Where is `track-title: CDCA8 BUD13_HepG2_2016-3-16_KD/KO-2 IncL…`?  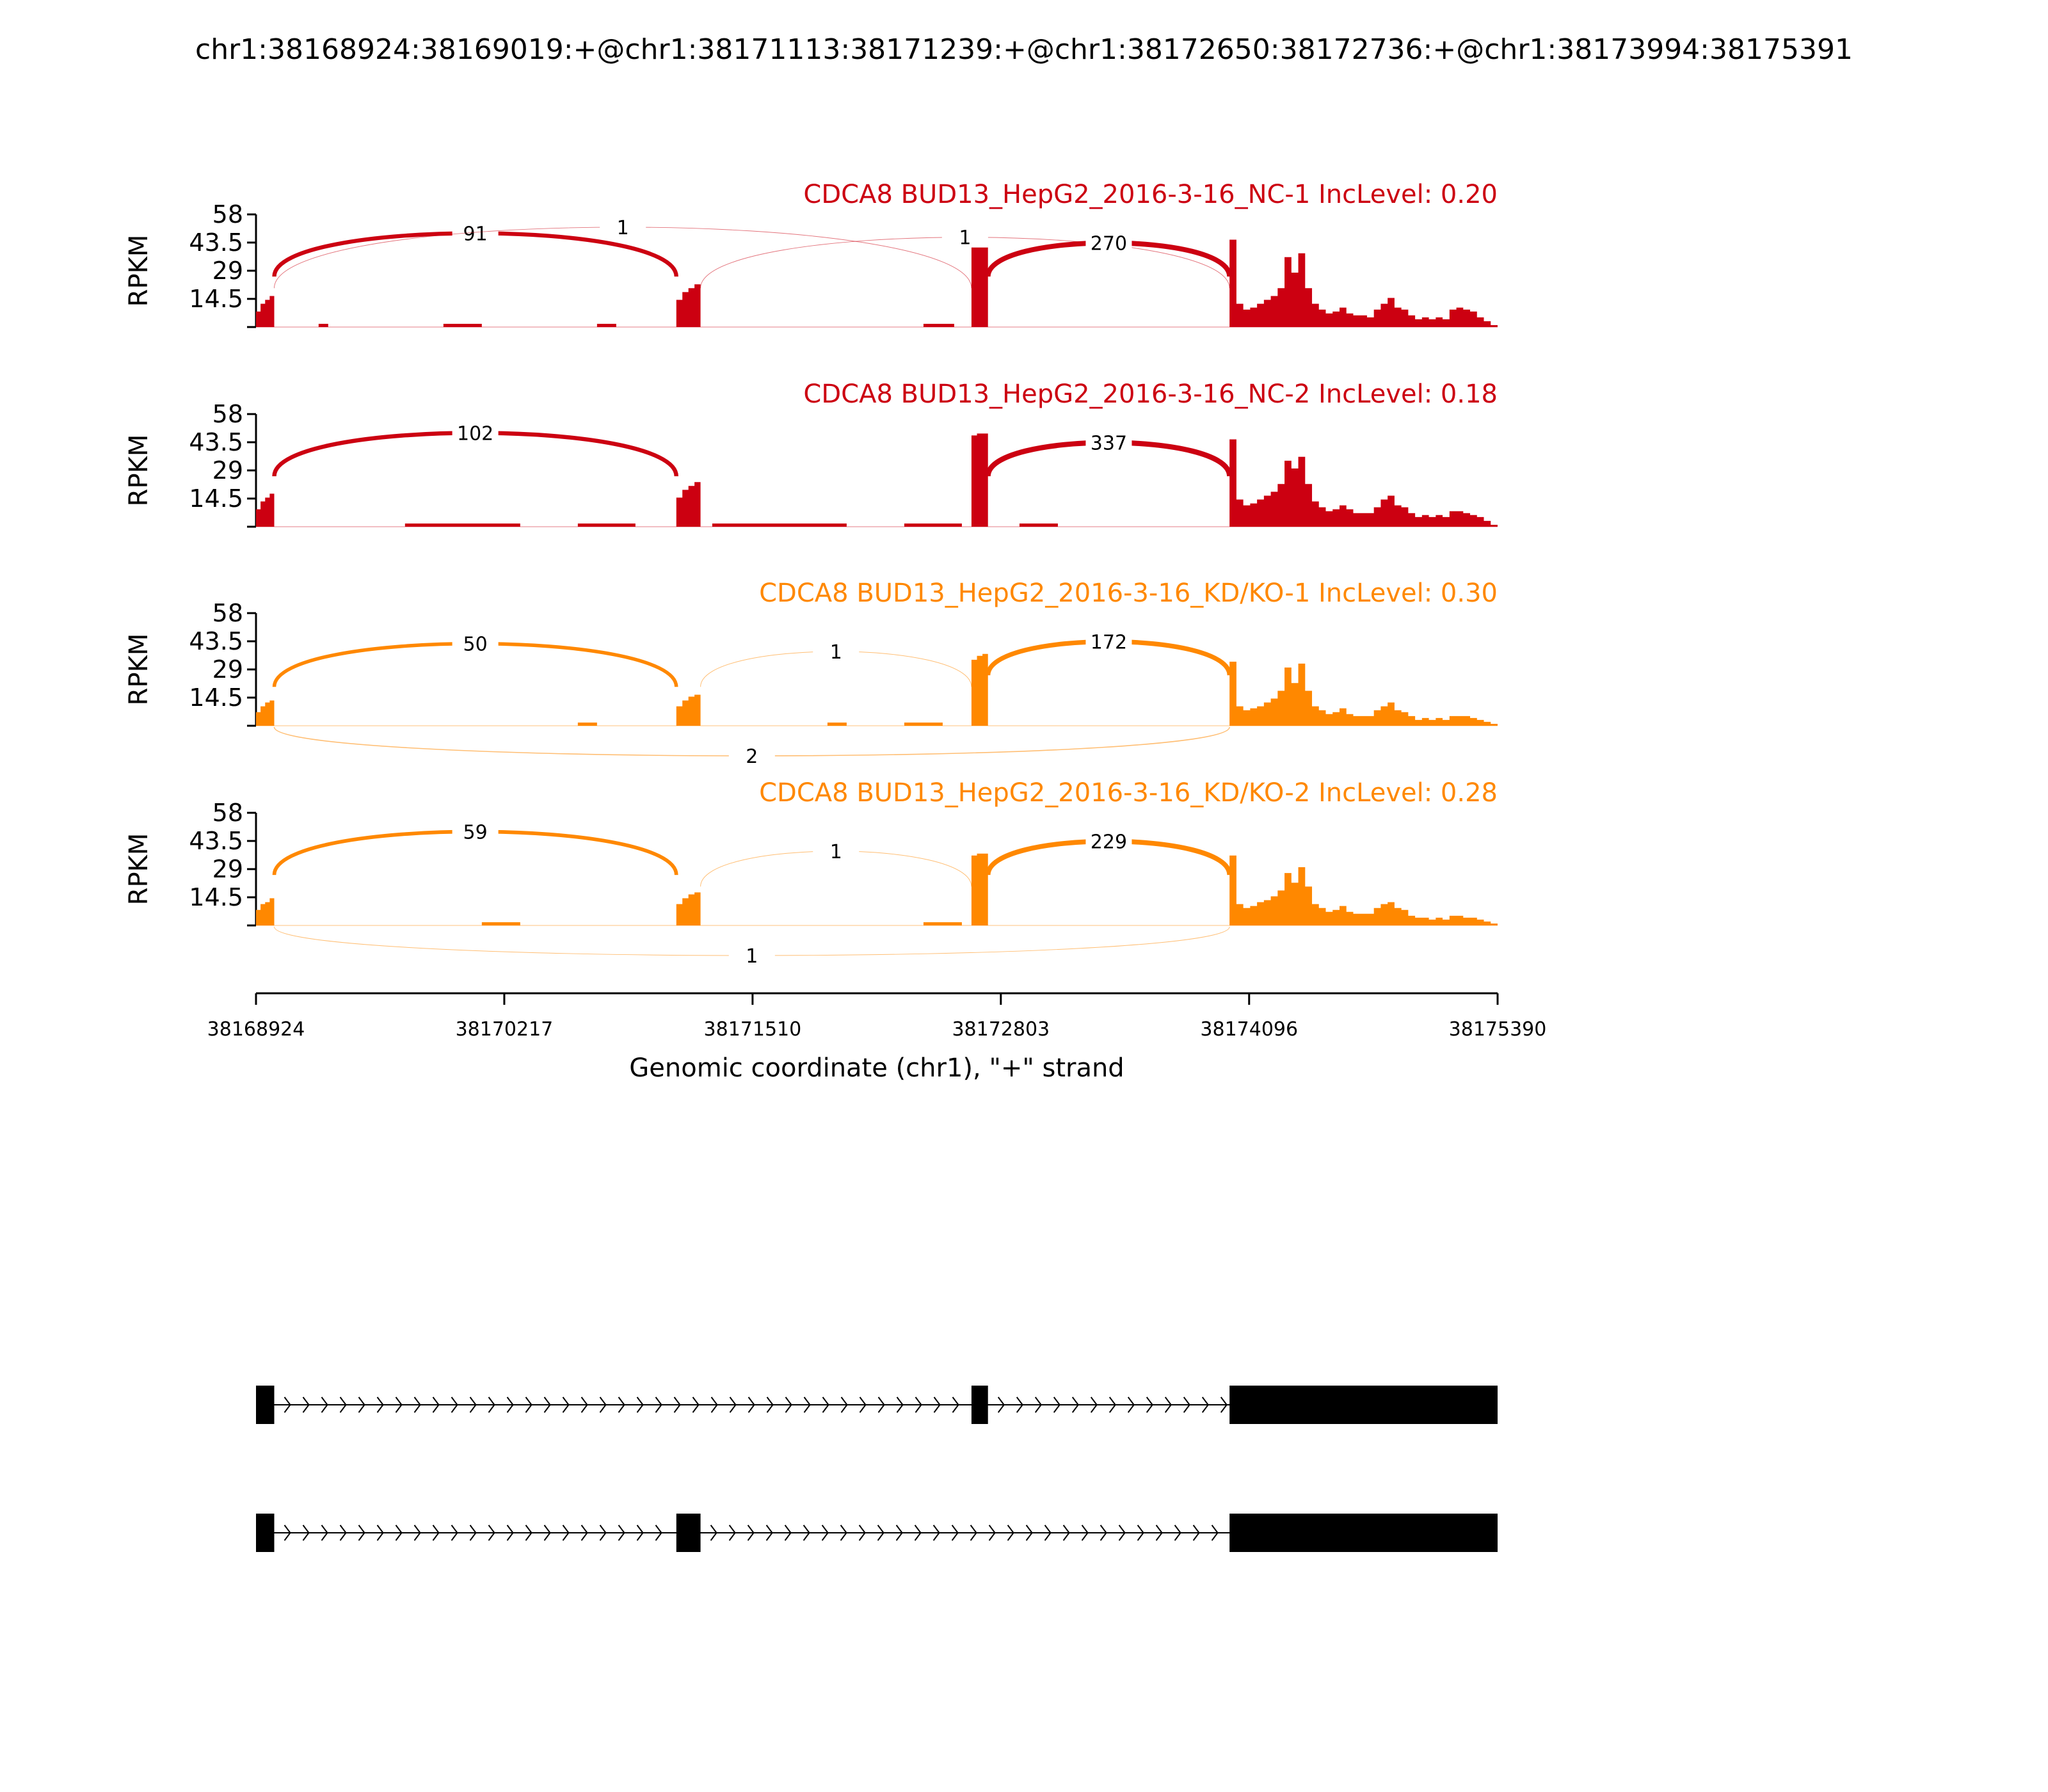 track-title: CDCA8 BUD13_HepG2_2016-3-16_KD/KO-2 IncL… is located at coordinates (1128, 793).